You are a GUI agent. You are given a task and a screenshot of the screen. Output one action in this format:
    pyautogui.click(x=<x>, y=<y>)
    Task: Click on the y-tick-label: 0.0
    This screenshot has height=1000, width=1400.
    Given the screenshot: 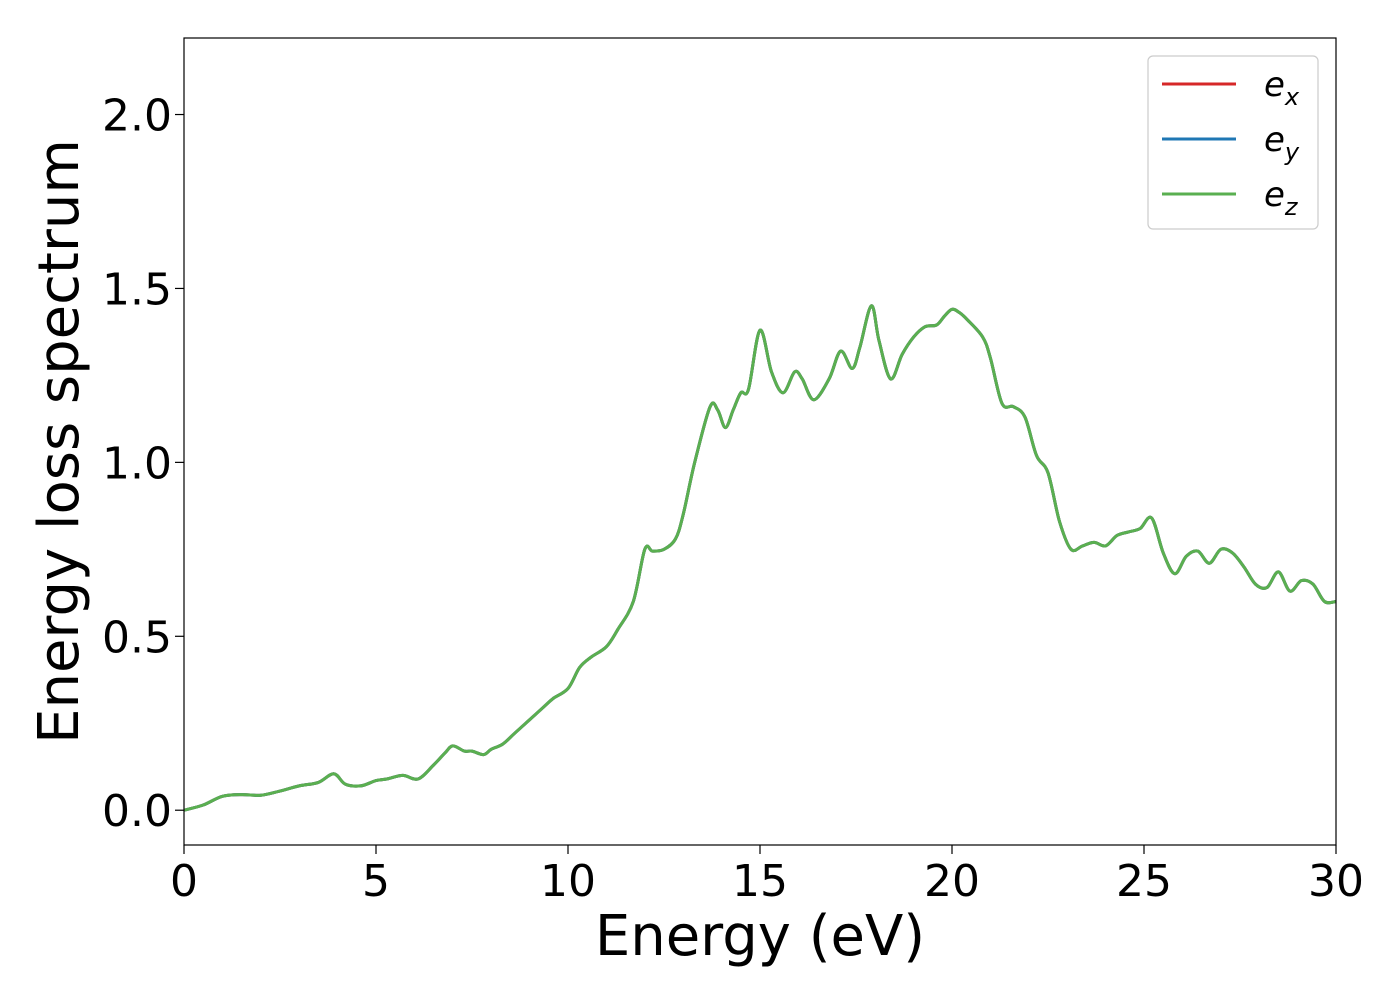 What is the action you would take?
    pyautogui.click(x=137, y=811)
    